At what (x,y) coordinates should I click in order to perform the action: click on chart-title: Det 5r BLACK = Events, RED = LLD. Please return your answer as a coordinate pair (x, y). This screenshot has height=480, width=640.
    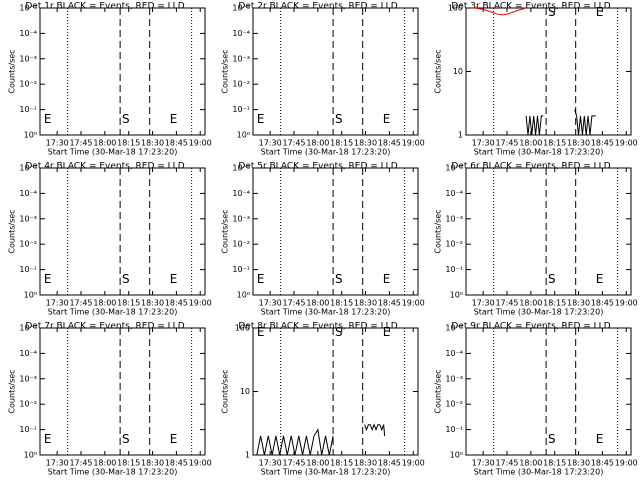
    Looking at the image, I should click on (317, 167).